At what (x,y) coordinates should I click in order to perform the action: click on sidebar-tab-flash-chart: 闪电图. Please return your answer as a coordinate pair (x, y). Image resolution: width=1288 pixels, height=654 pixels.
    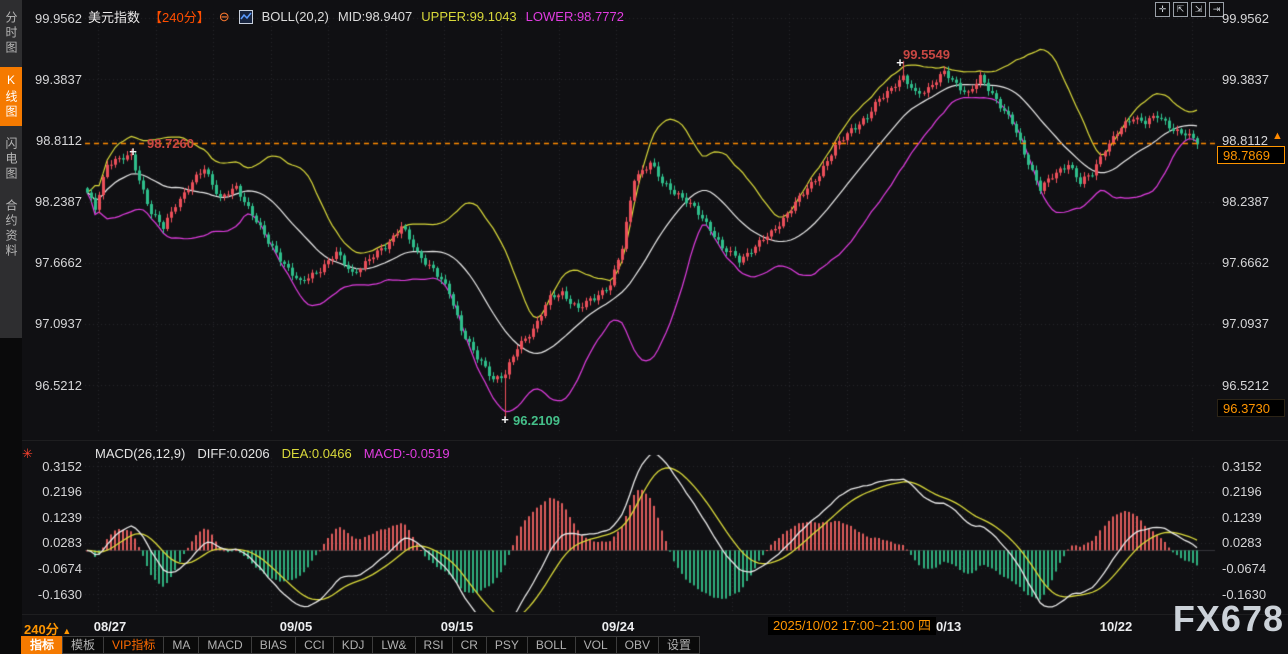
    Looking at the image, I should click on (11, 159).